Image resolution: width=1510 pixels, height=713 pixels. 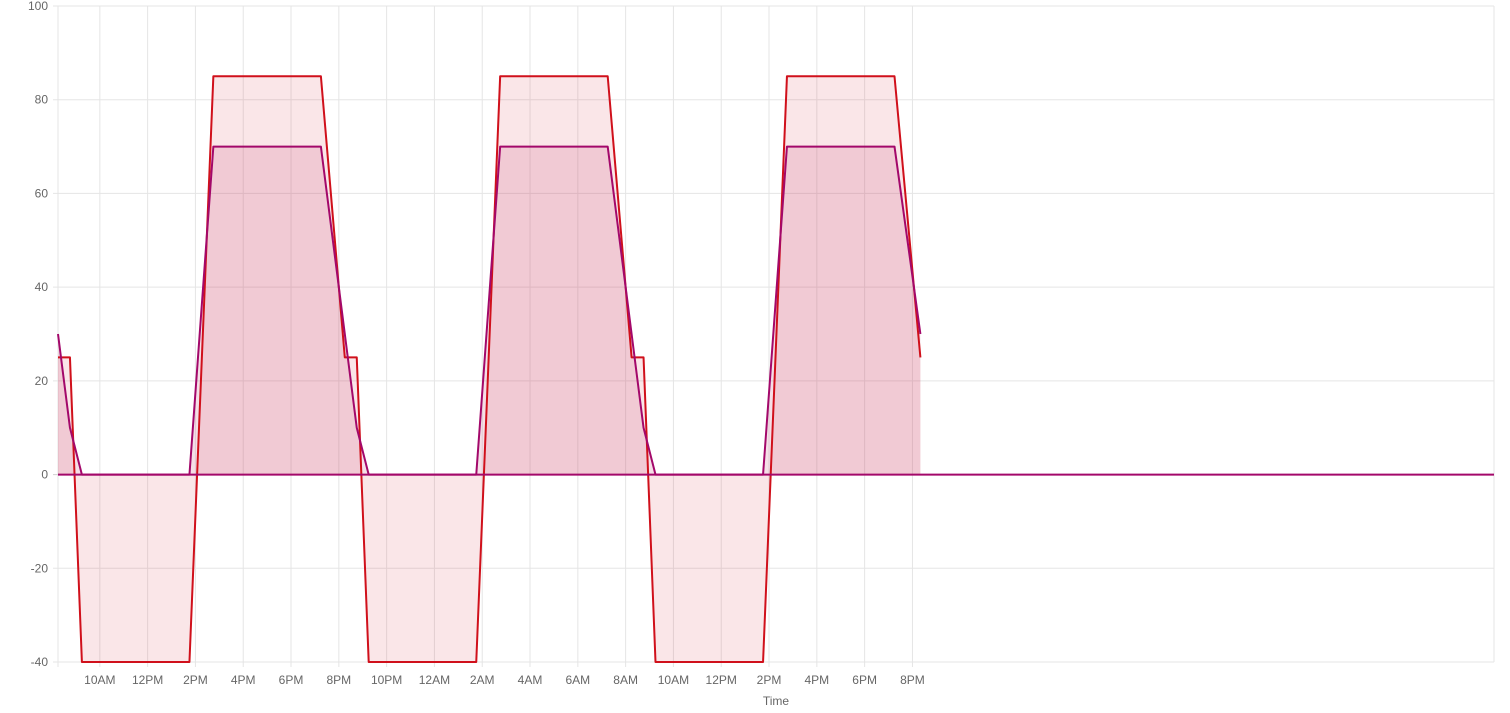 I want to click on y-axis-ticks: 100 80 60 40 20 0 -20 -40, so click(x=38, y=334).